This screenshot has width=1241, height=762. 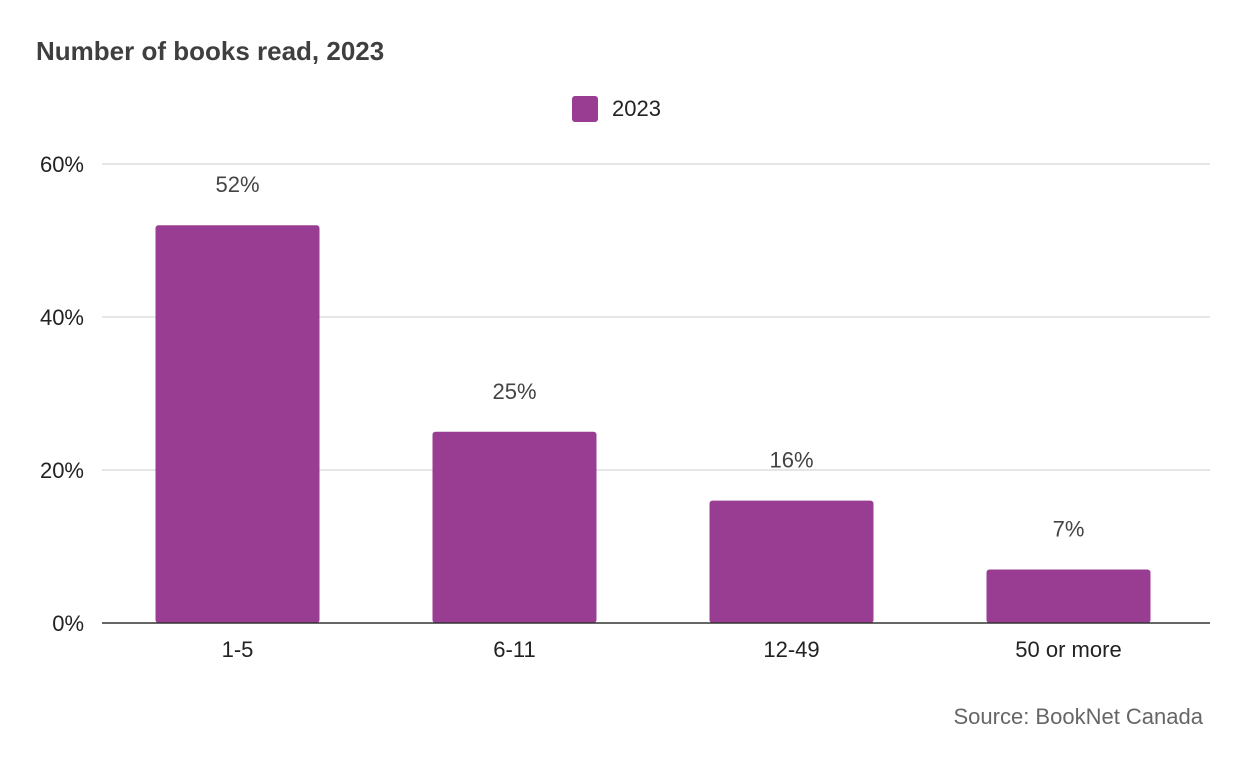 What do you see at coordinates (1069, 528) in the screenshot?
I see `data-label: 7%` at bounding box center [1069, 528].